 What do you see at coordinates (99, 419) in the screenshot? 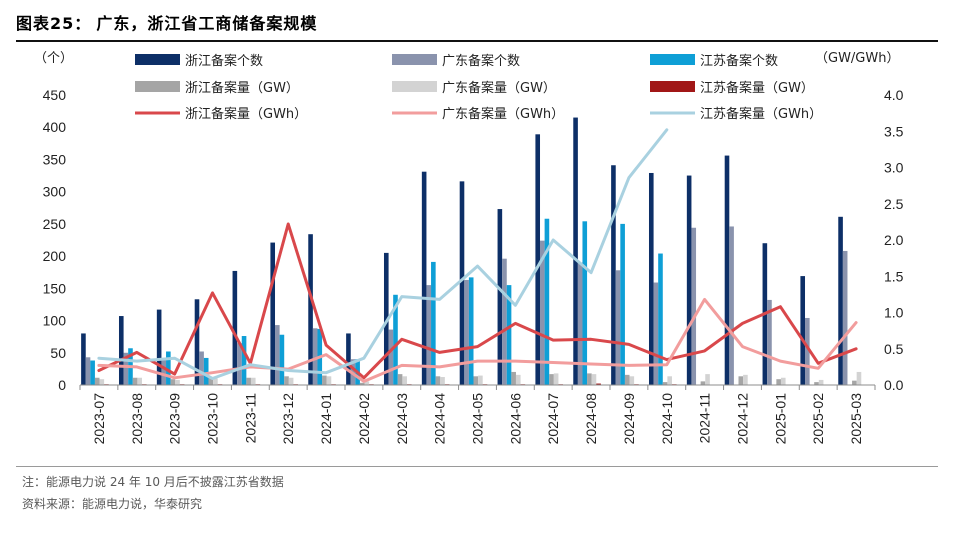
I see `x-axis-label: 2023-07` at bounding box center [99, 419].